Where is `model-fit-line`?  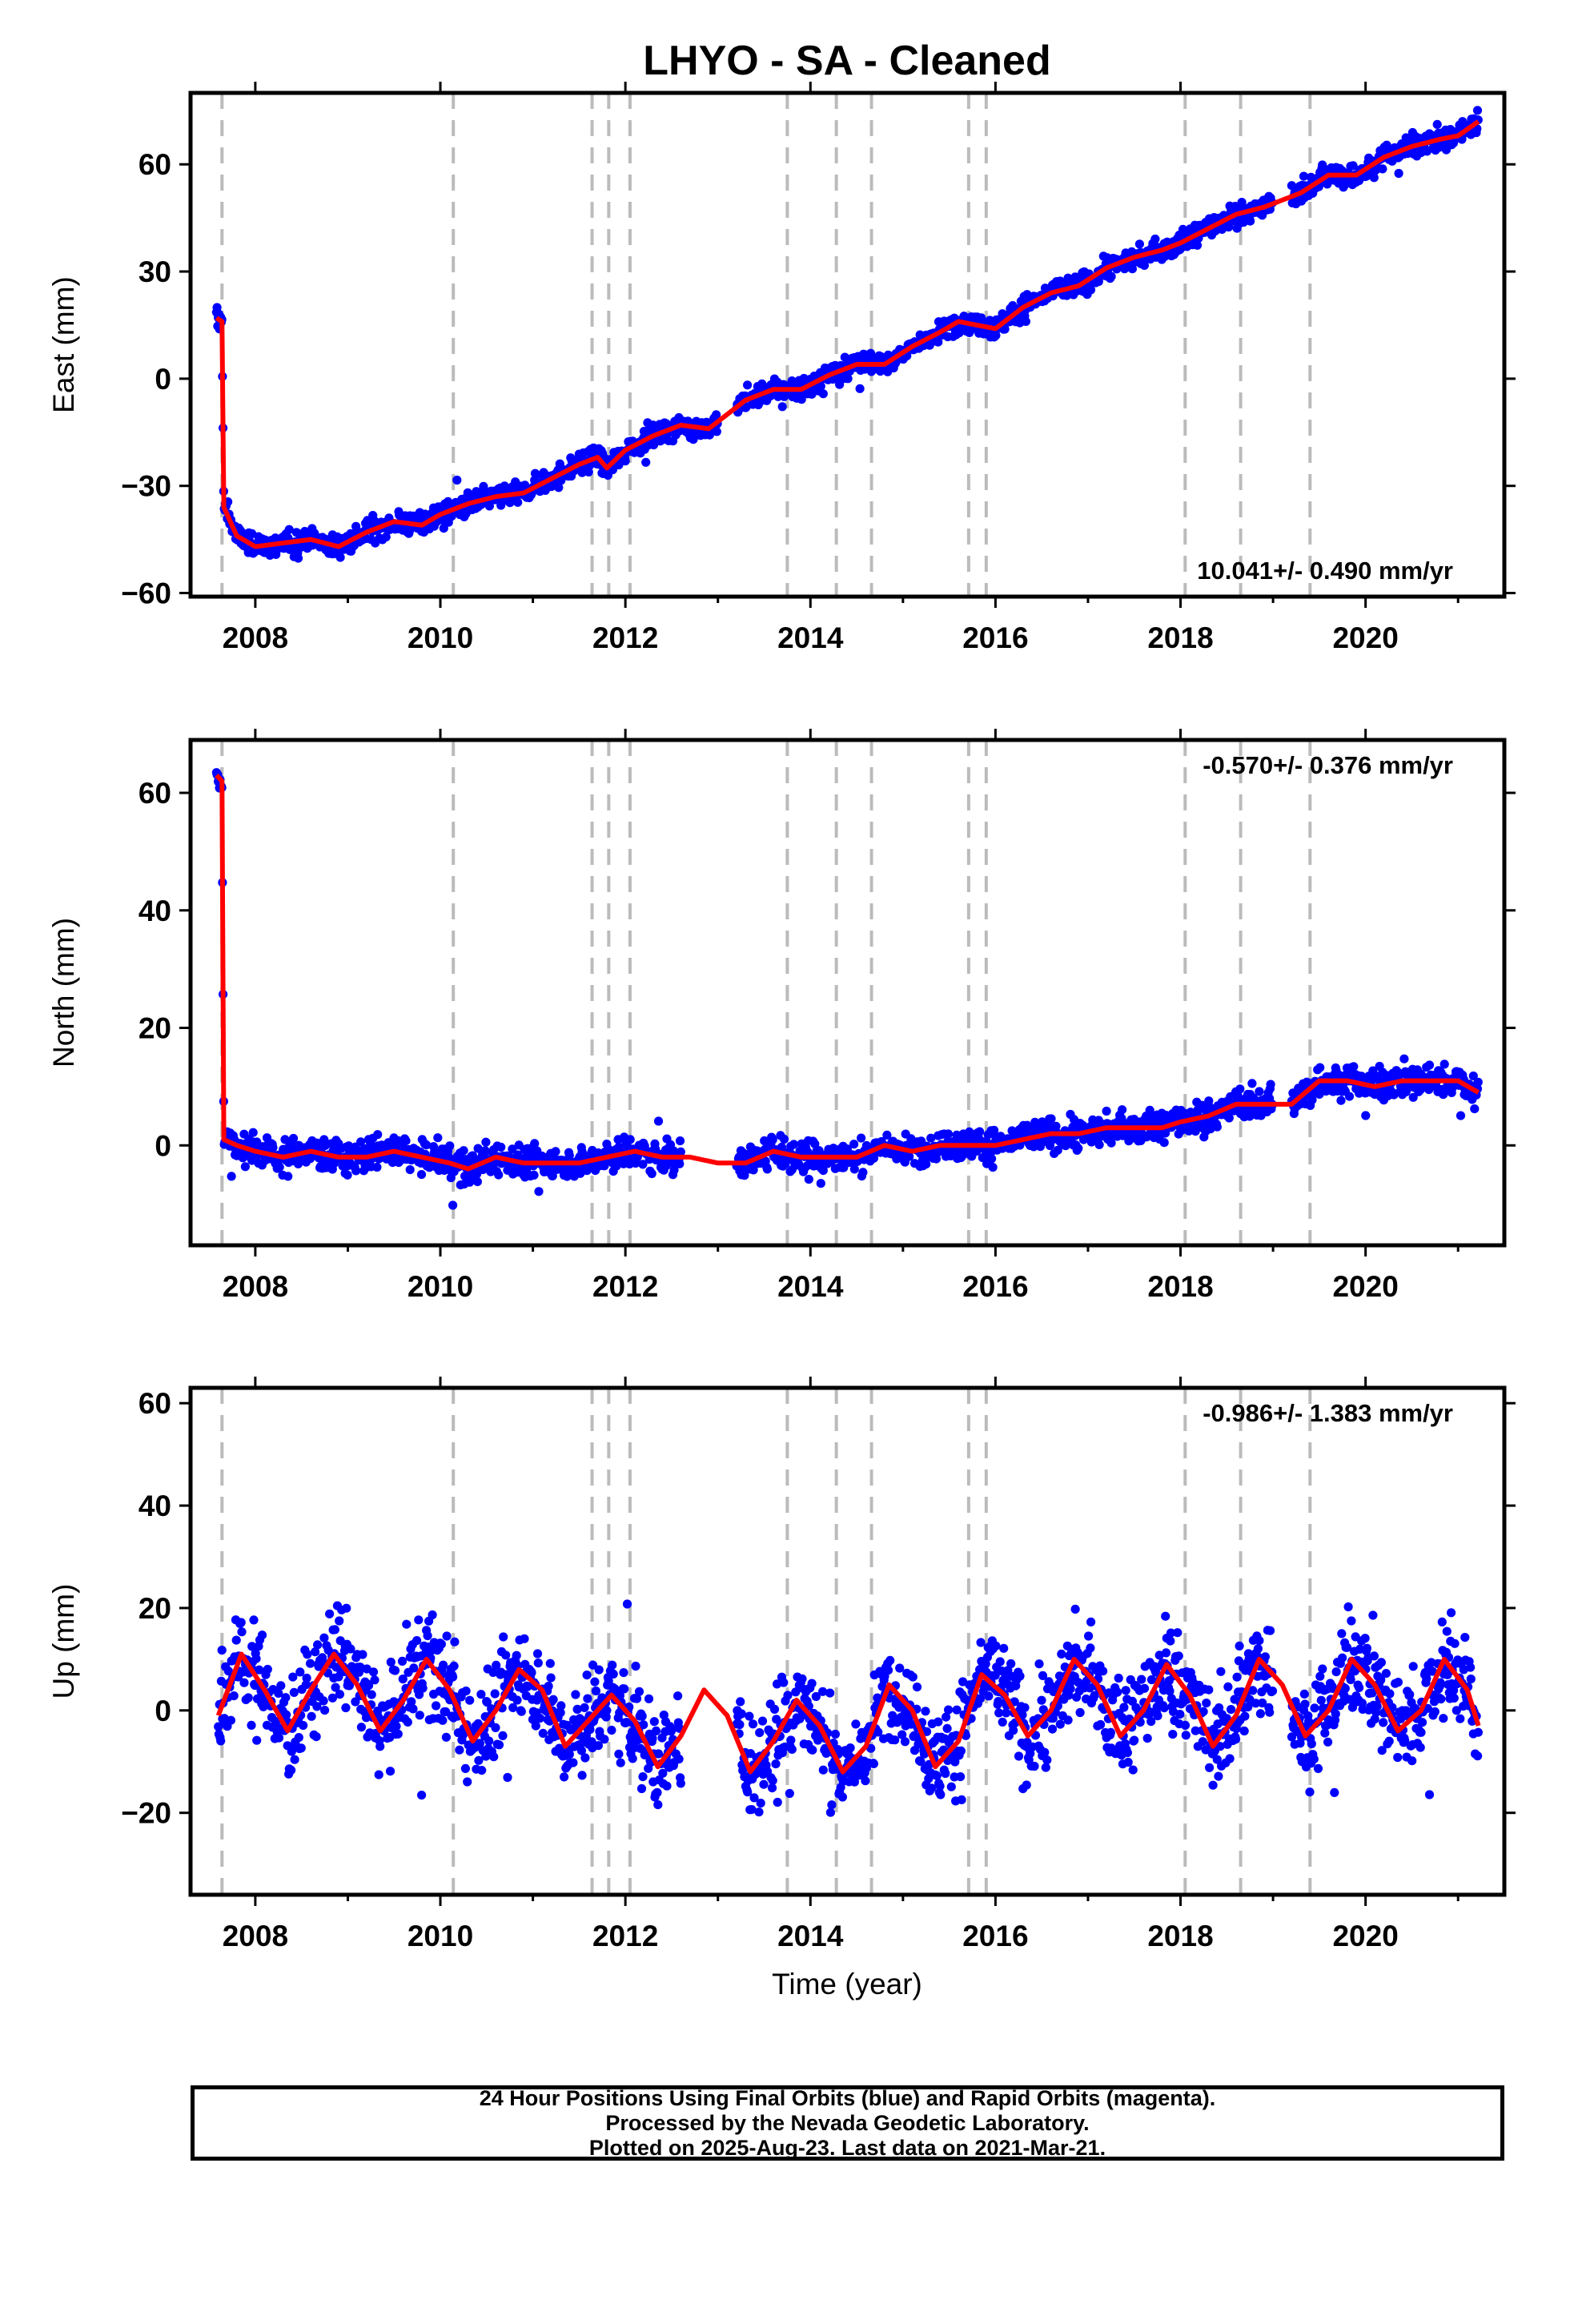 model-fit-line is located at coordinates (847, 334).